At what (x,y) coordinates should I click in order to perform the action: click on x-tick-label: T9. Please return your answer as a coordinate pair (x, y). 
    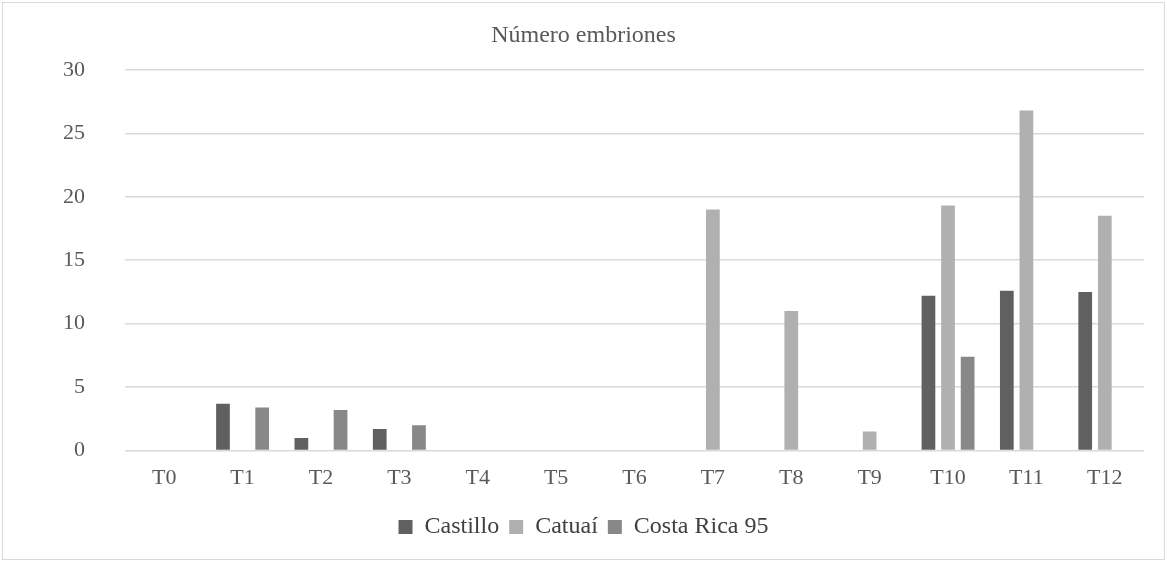
    Looking at the image, I should click on (869, 476).